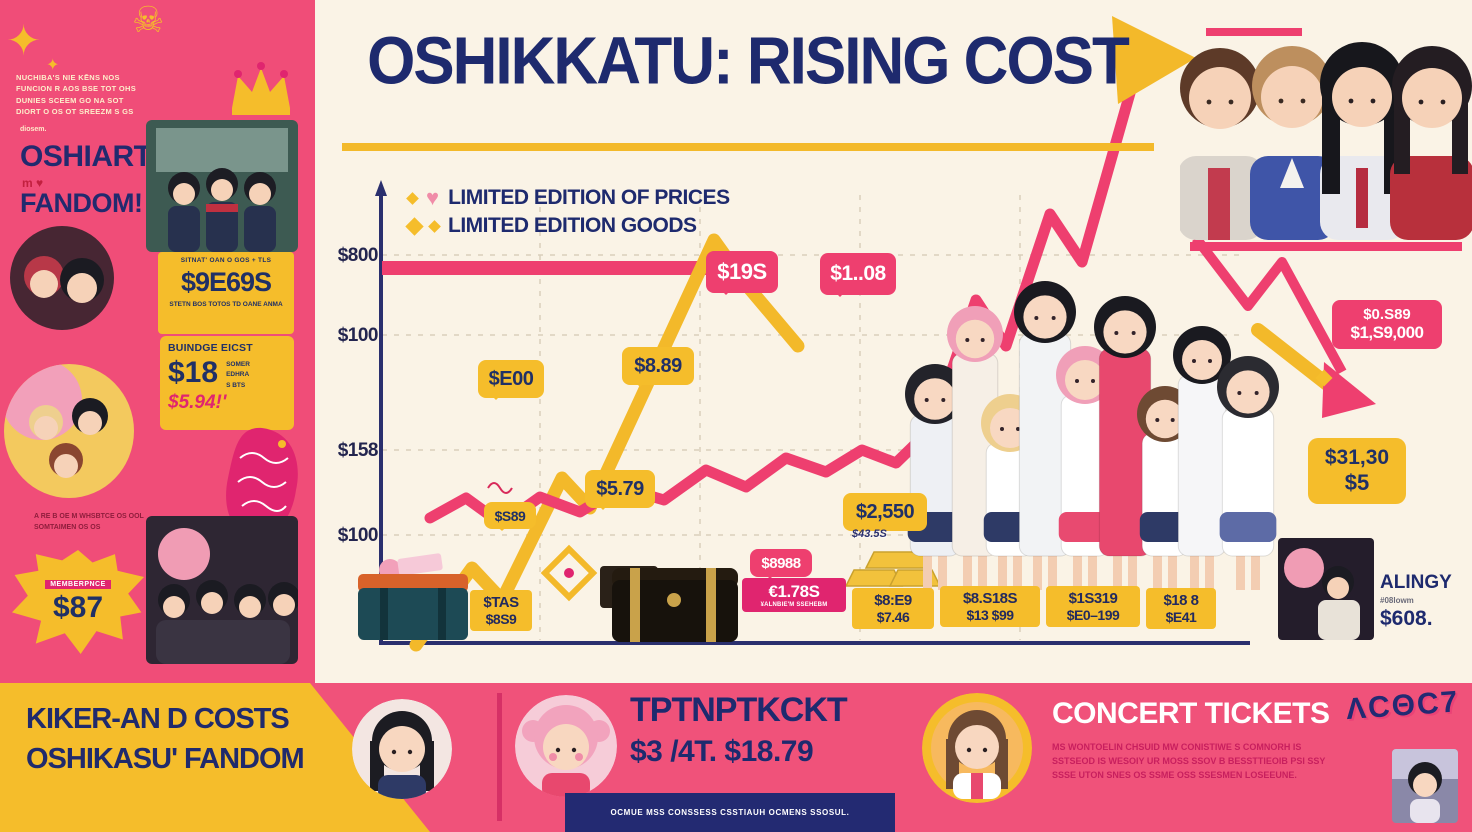  I want to click on price-tag-line1: $8.S18S, so click(990, 598).